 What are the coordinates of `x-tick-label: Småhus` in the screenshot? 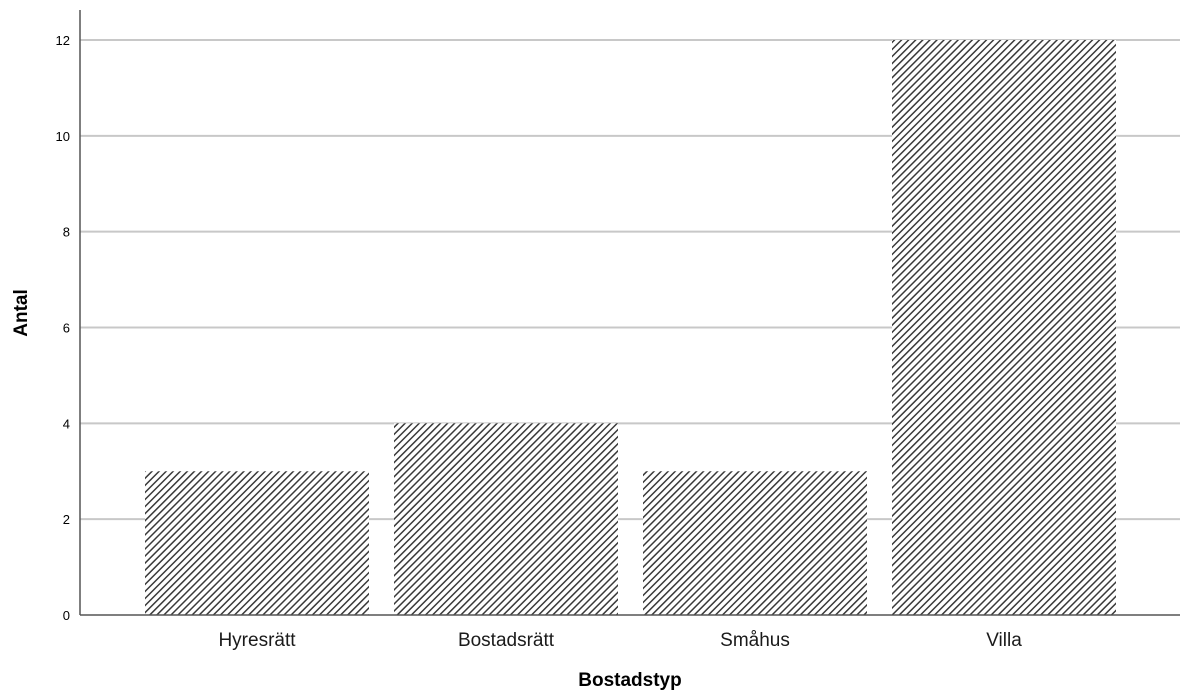 It's located at (755, 640).